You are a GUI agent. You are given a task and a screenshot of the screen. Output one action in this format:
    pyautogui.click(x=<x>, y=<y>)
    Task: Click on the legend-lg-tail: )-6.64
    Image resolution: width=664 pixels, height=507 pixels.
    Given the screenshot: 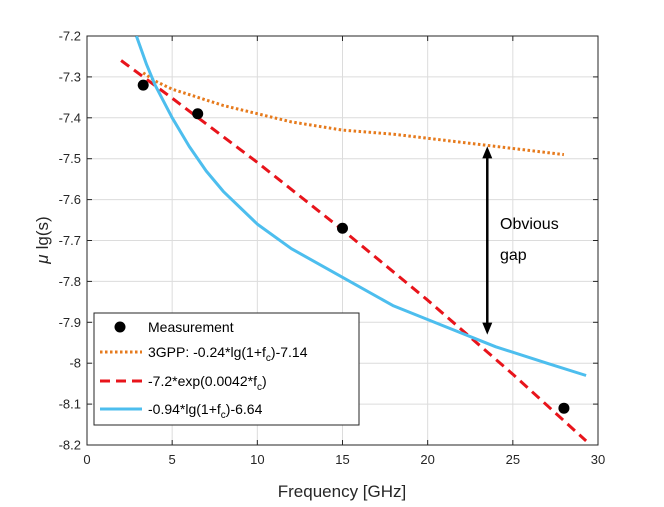 What is the action you would take?
    pyautogui.click(x=244, y=409)
    